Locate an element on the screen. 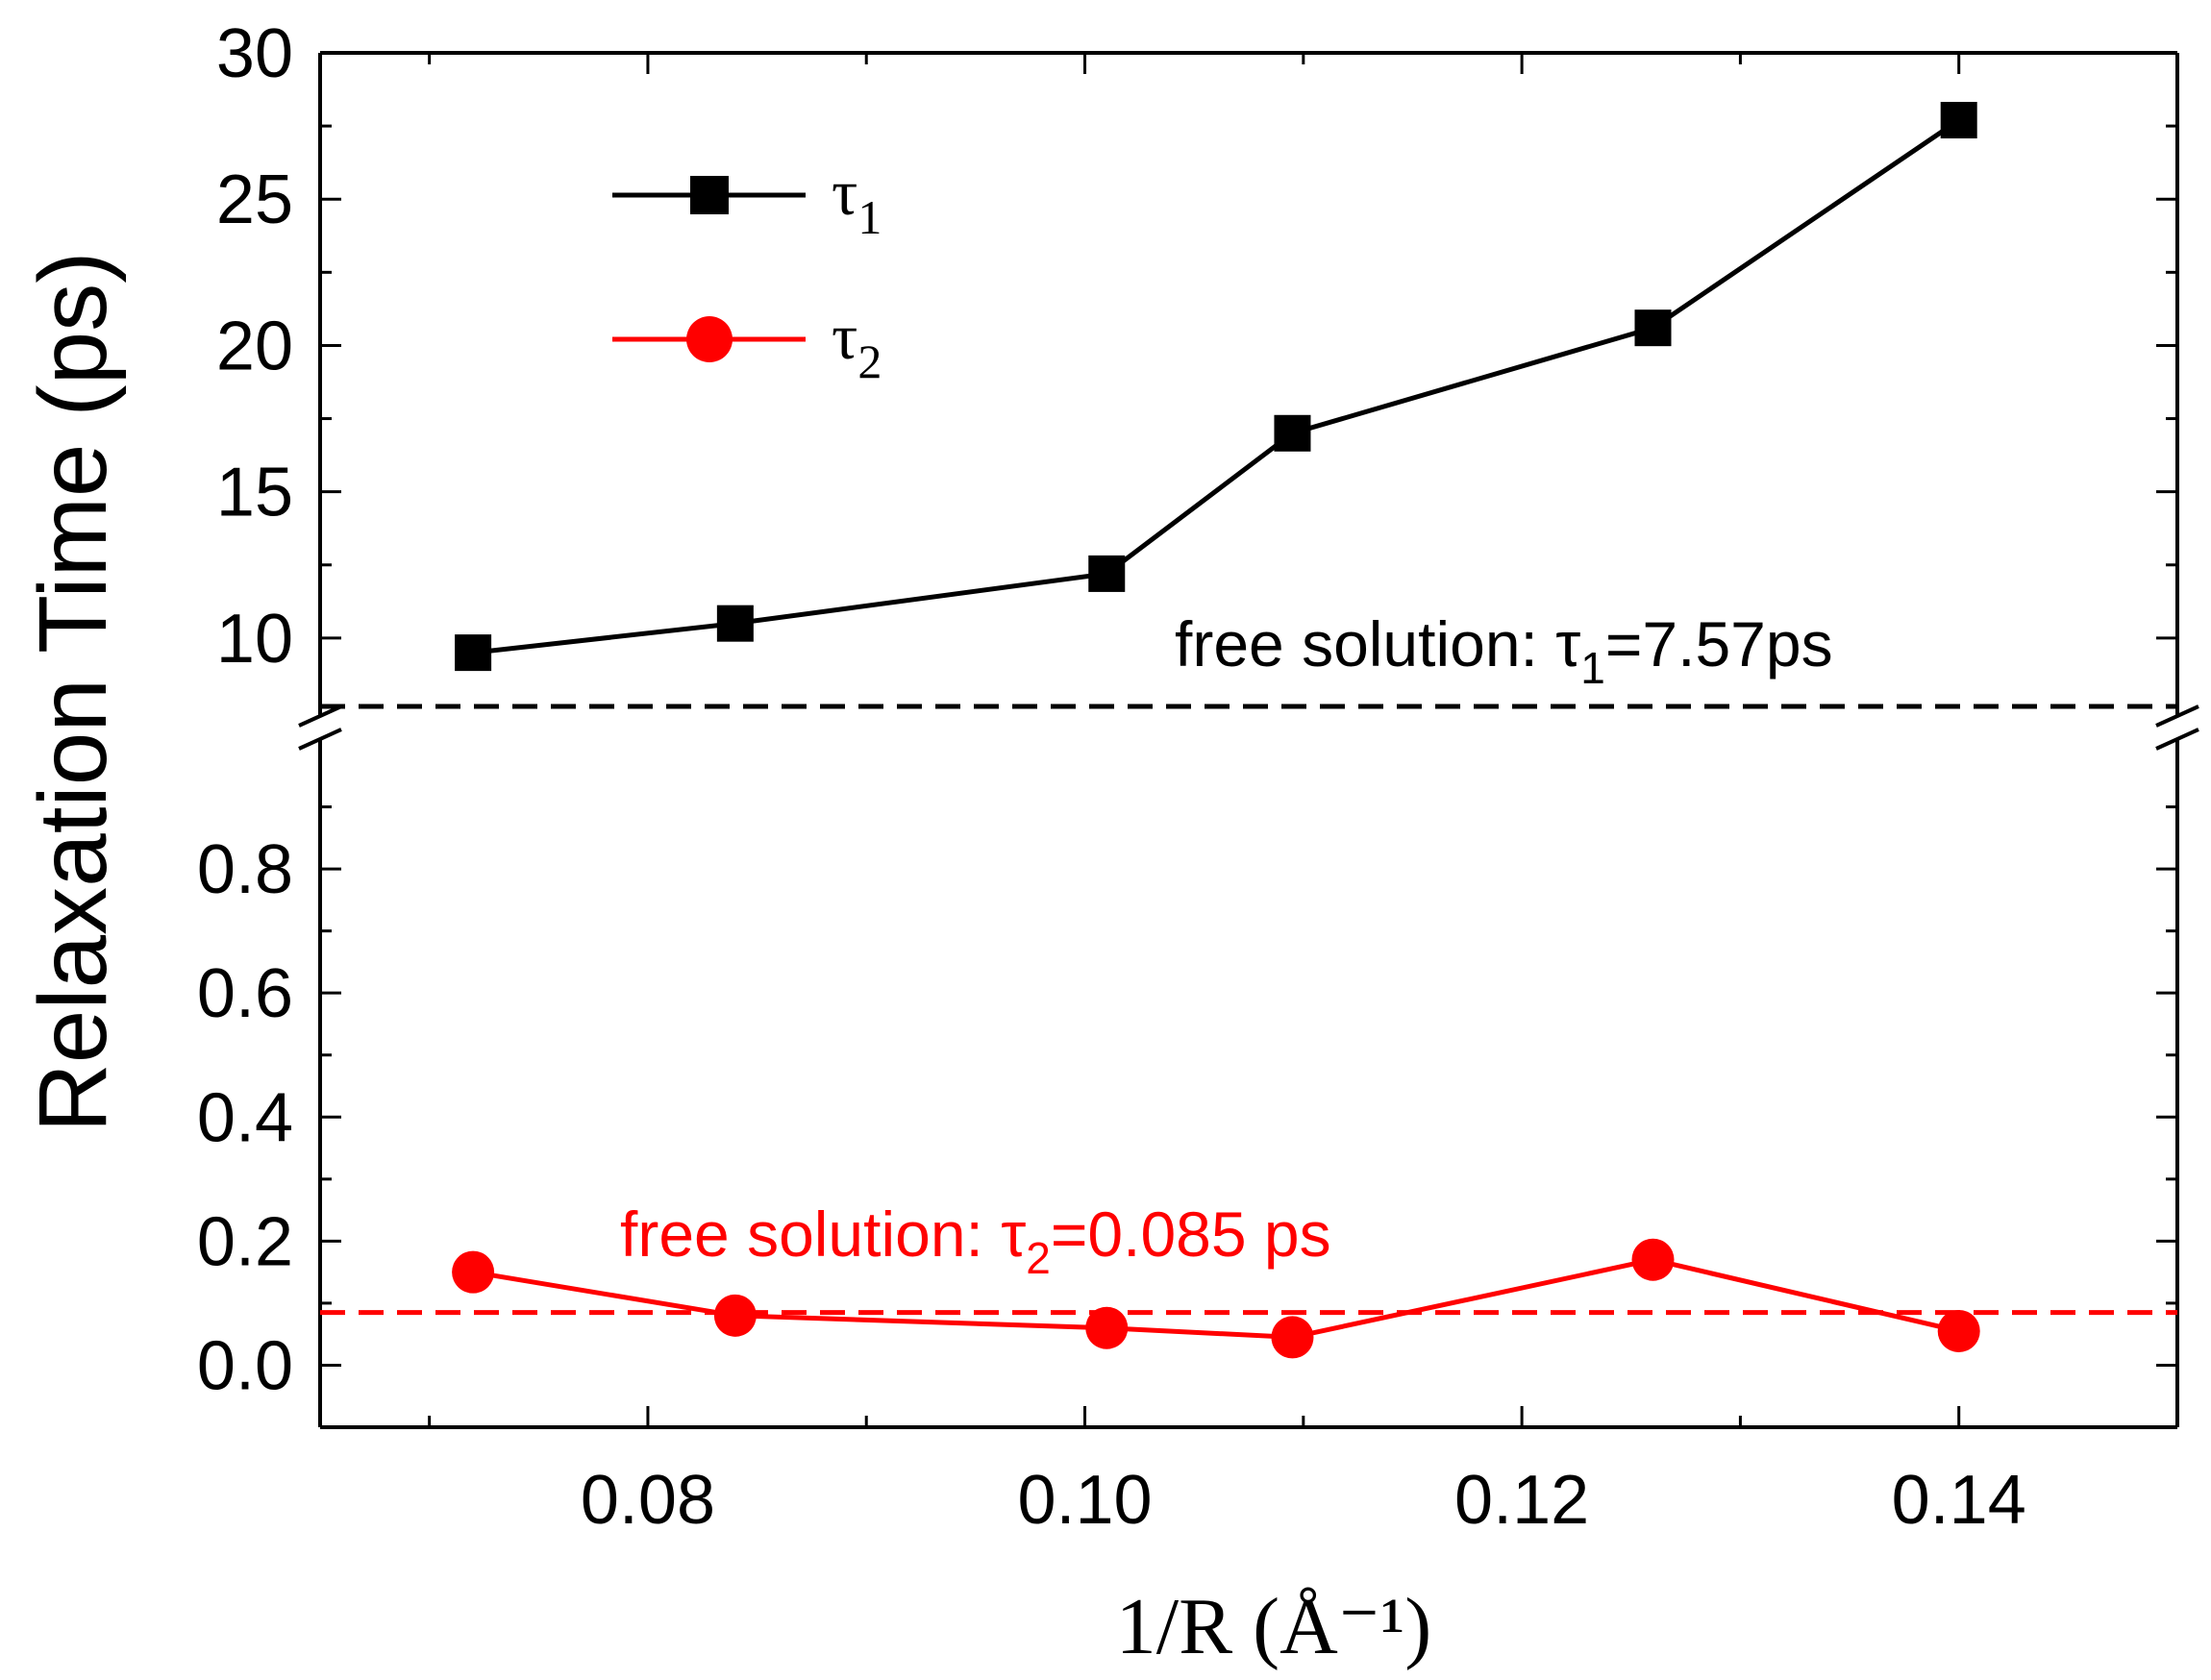 The width and height of the screenshot is (2211, 1680). legend-subscript: 2 is located at coordinates (869, 361).